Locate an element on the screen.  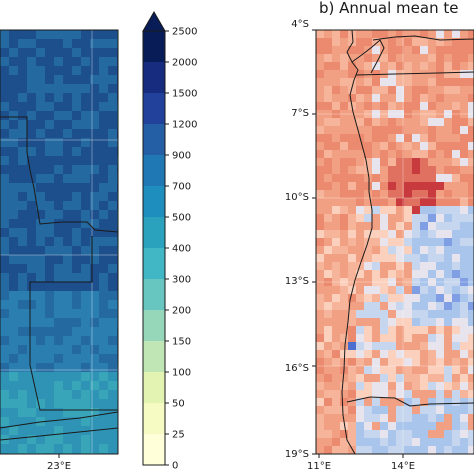
right-x-axis: 11°E 14°E is located at coordinates (361, 463).